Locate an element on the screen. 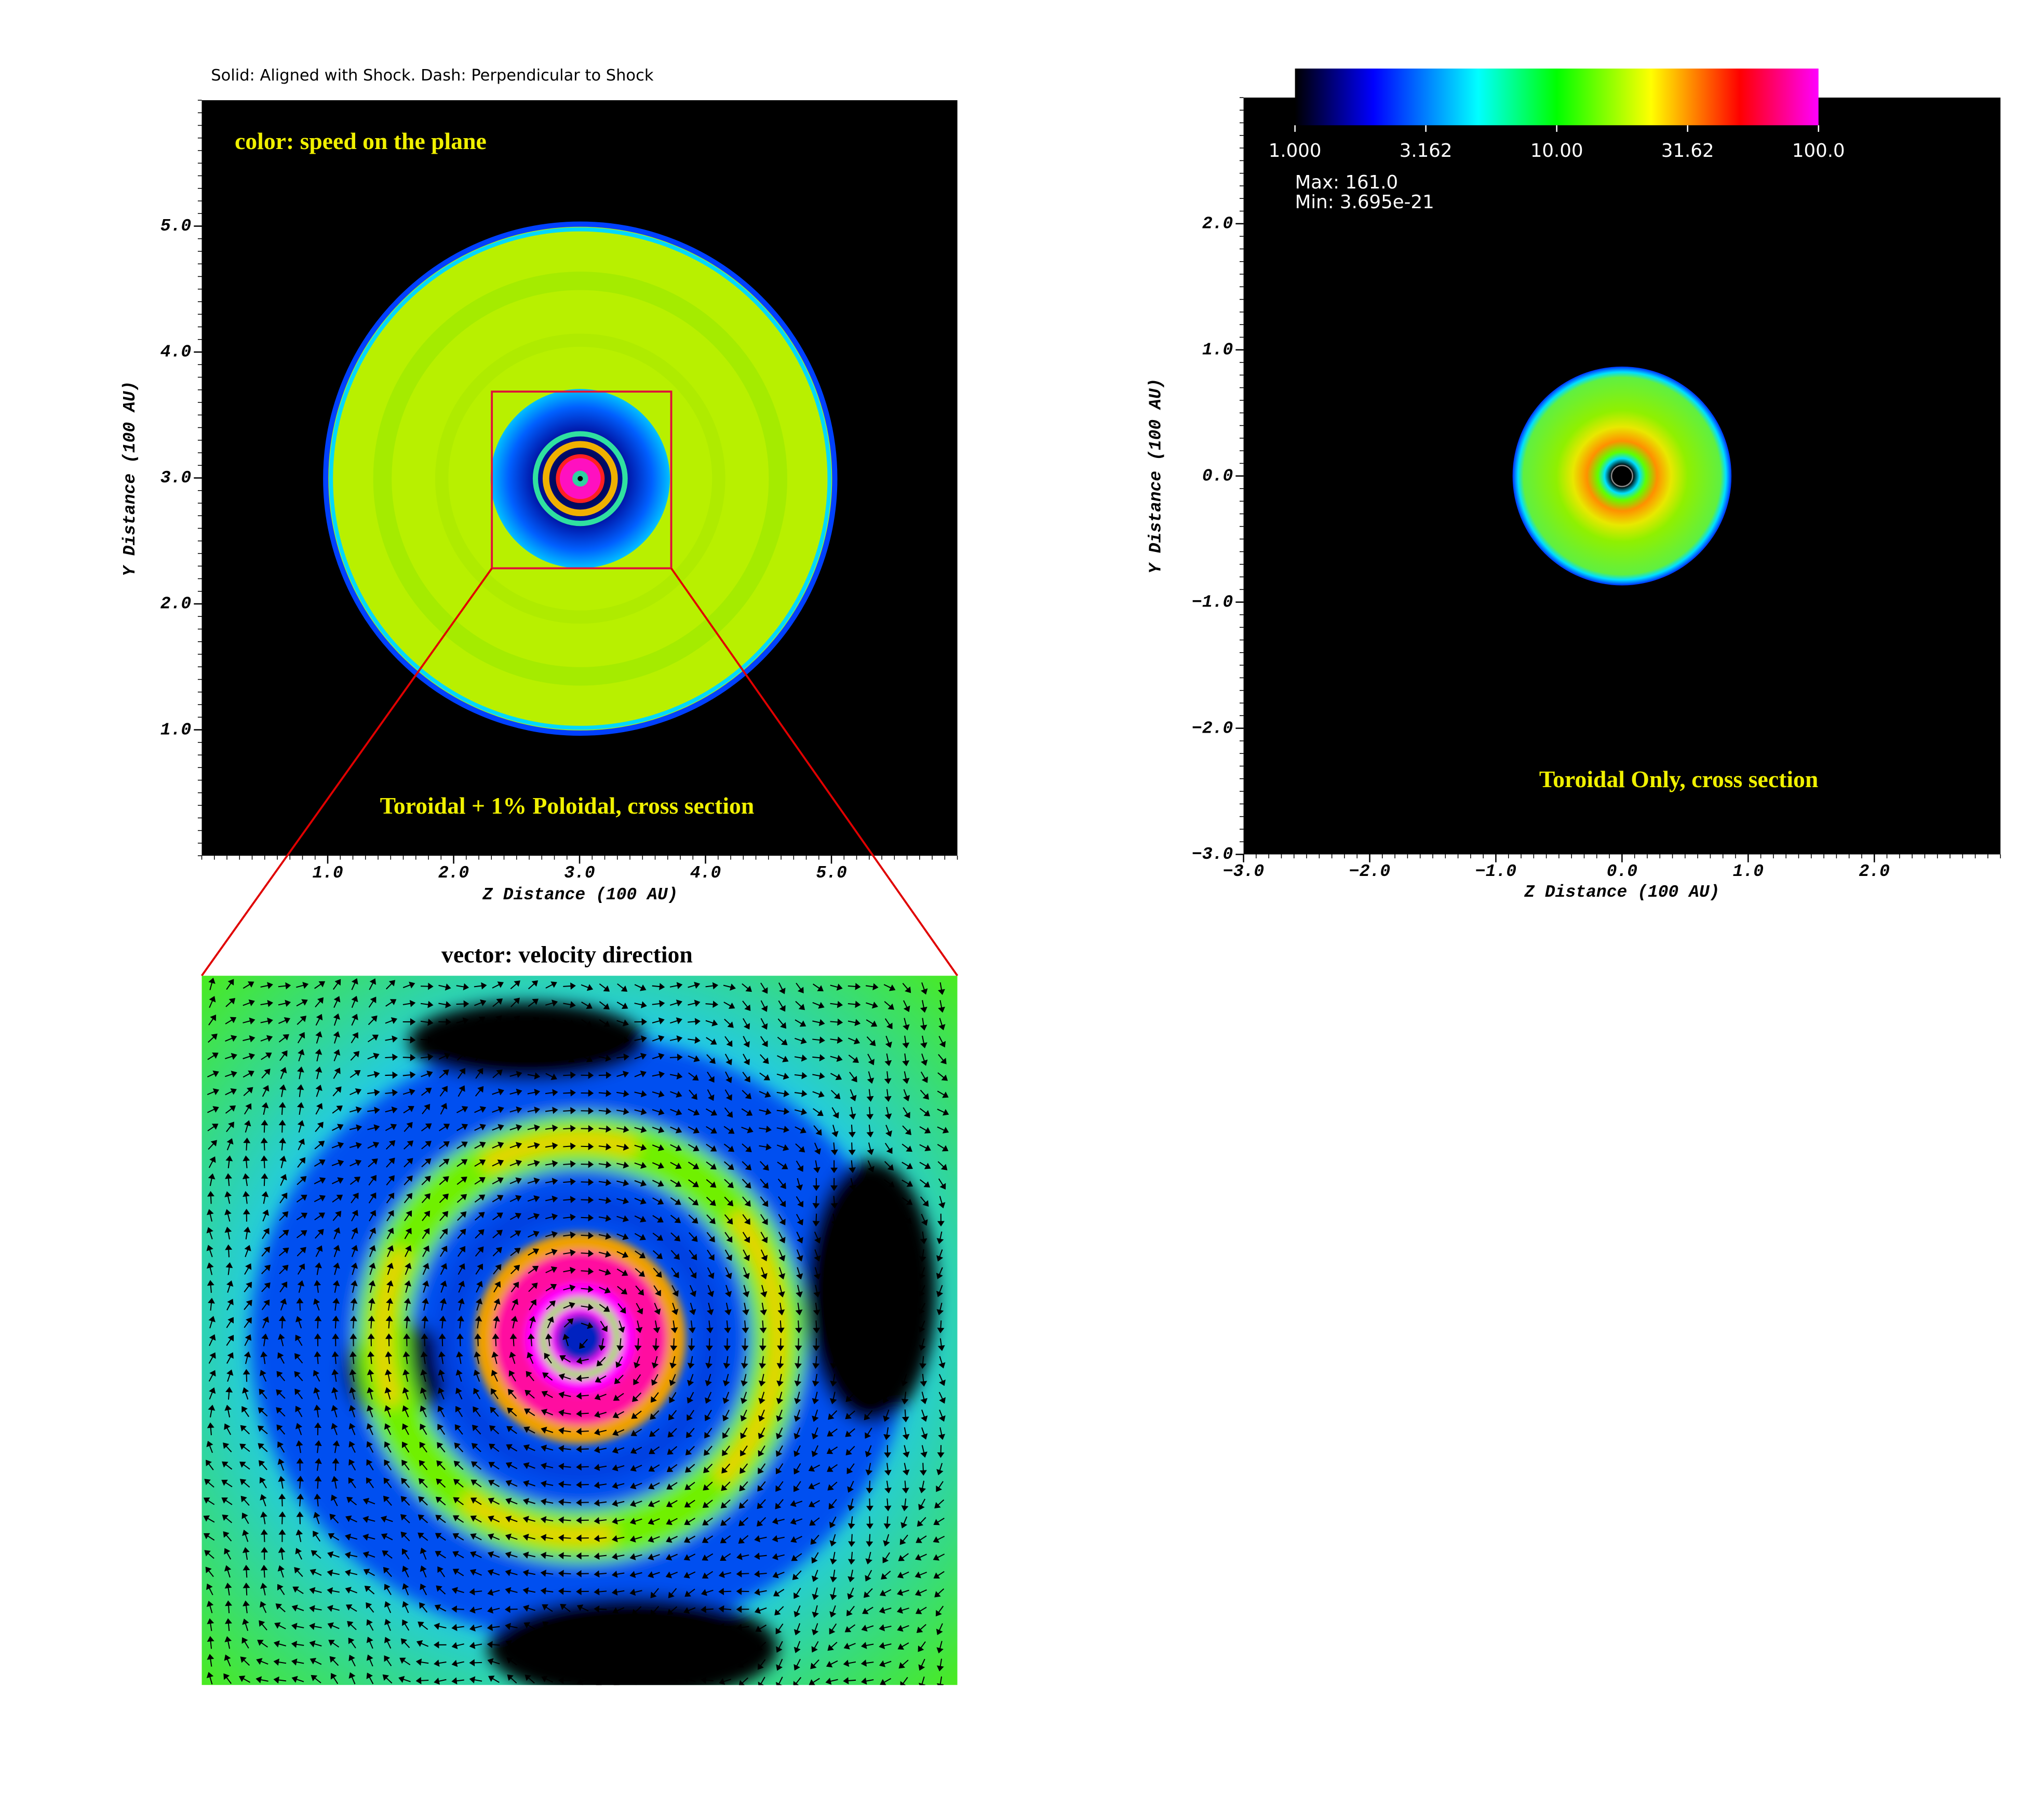  zoom-box is located at coordinates (582, 480).